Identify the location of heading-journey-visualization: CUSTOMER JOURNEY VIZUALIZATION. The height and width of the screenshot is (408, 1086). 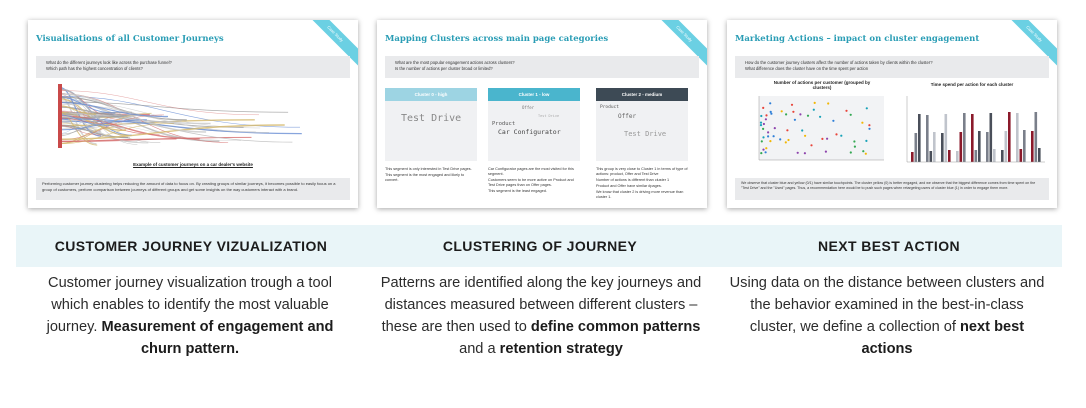
(191, 246).